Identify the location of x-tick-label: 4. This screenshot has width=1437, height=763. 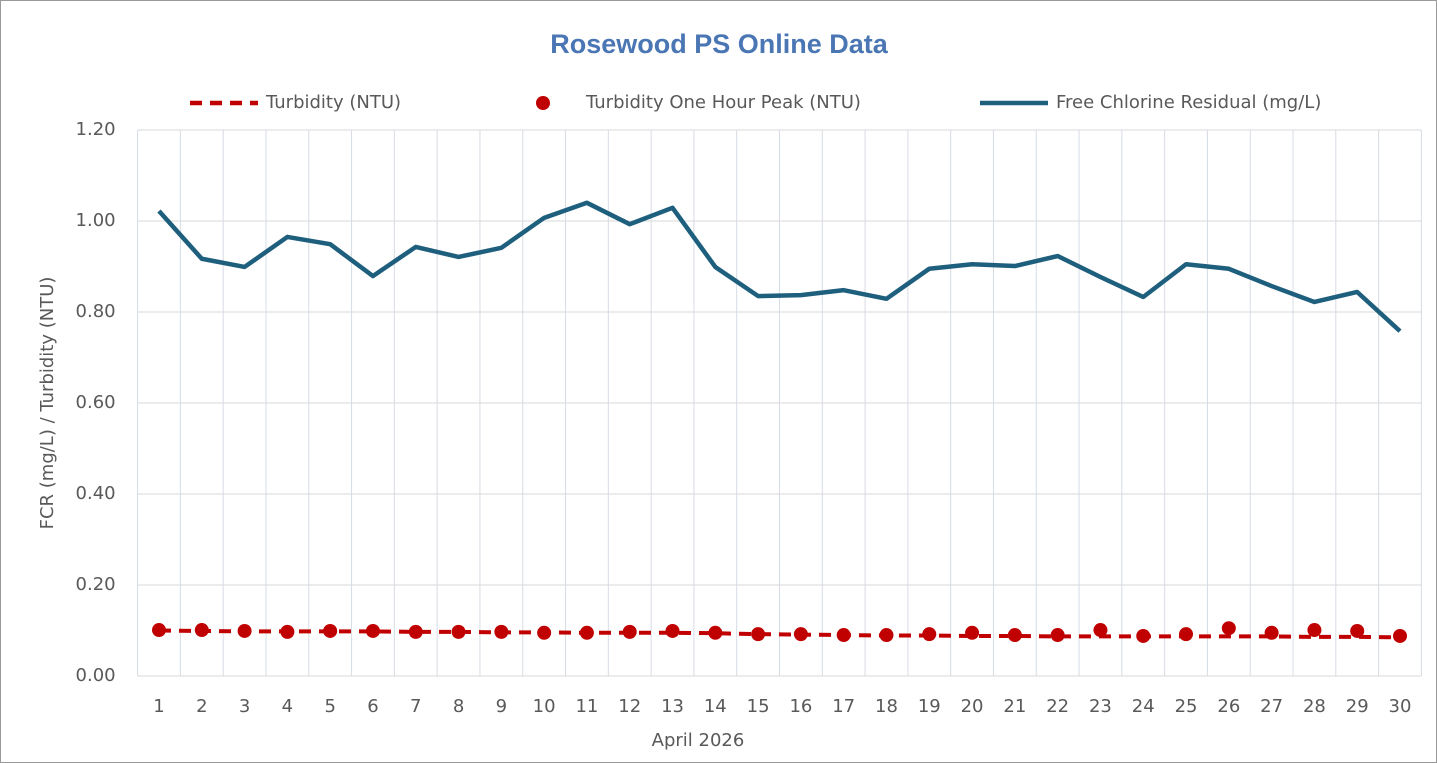
(287, 706).